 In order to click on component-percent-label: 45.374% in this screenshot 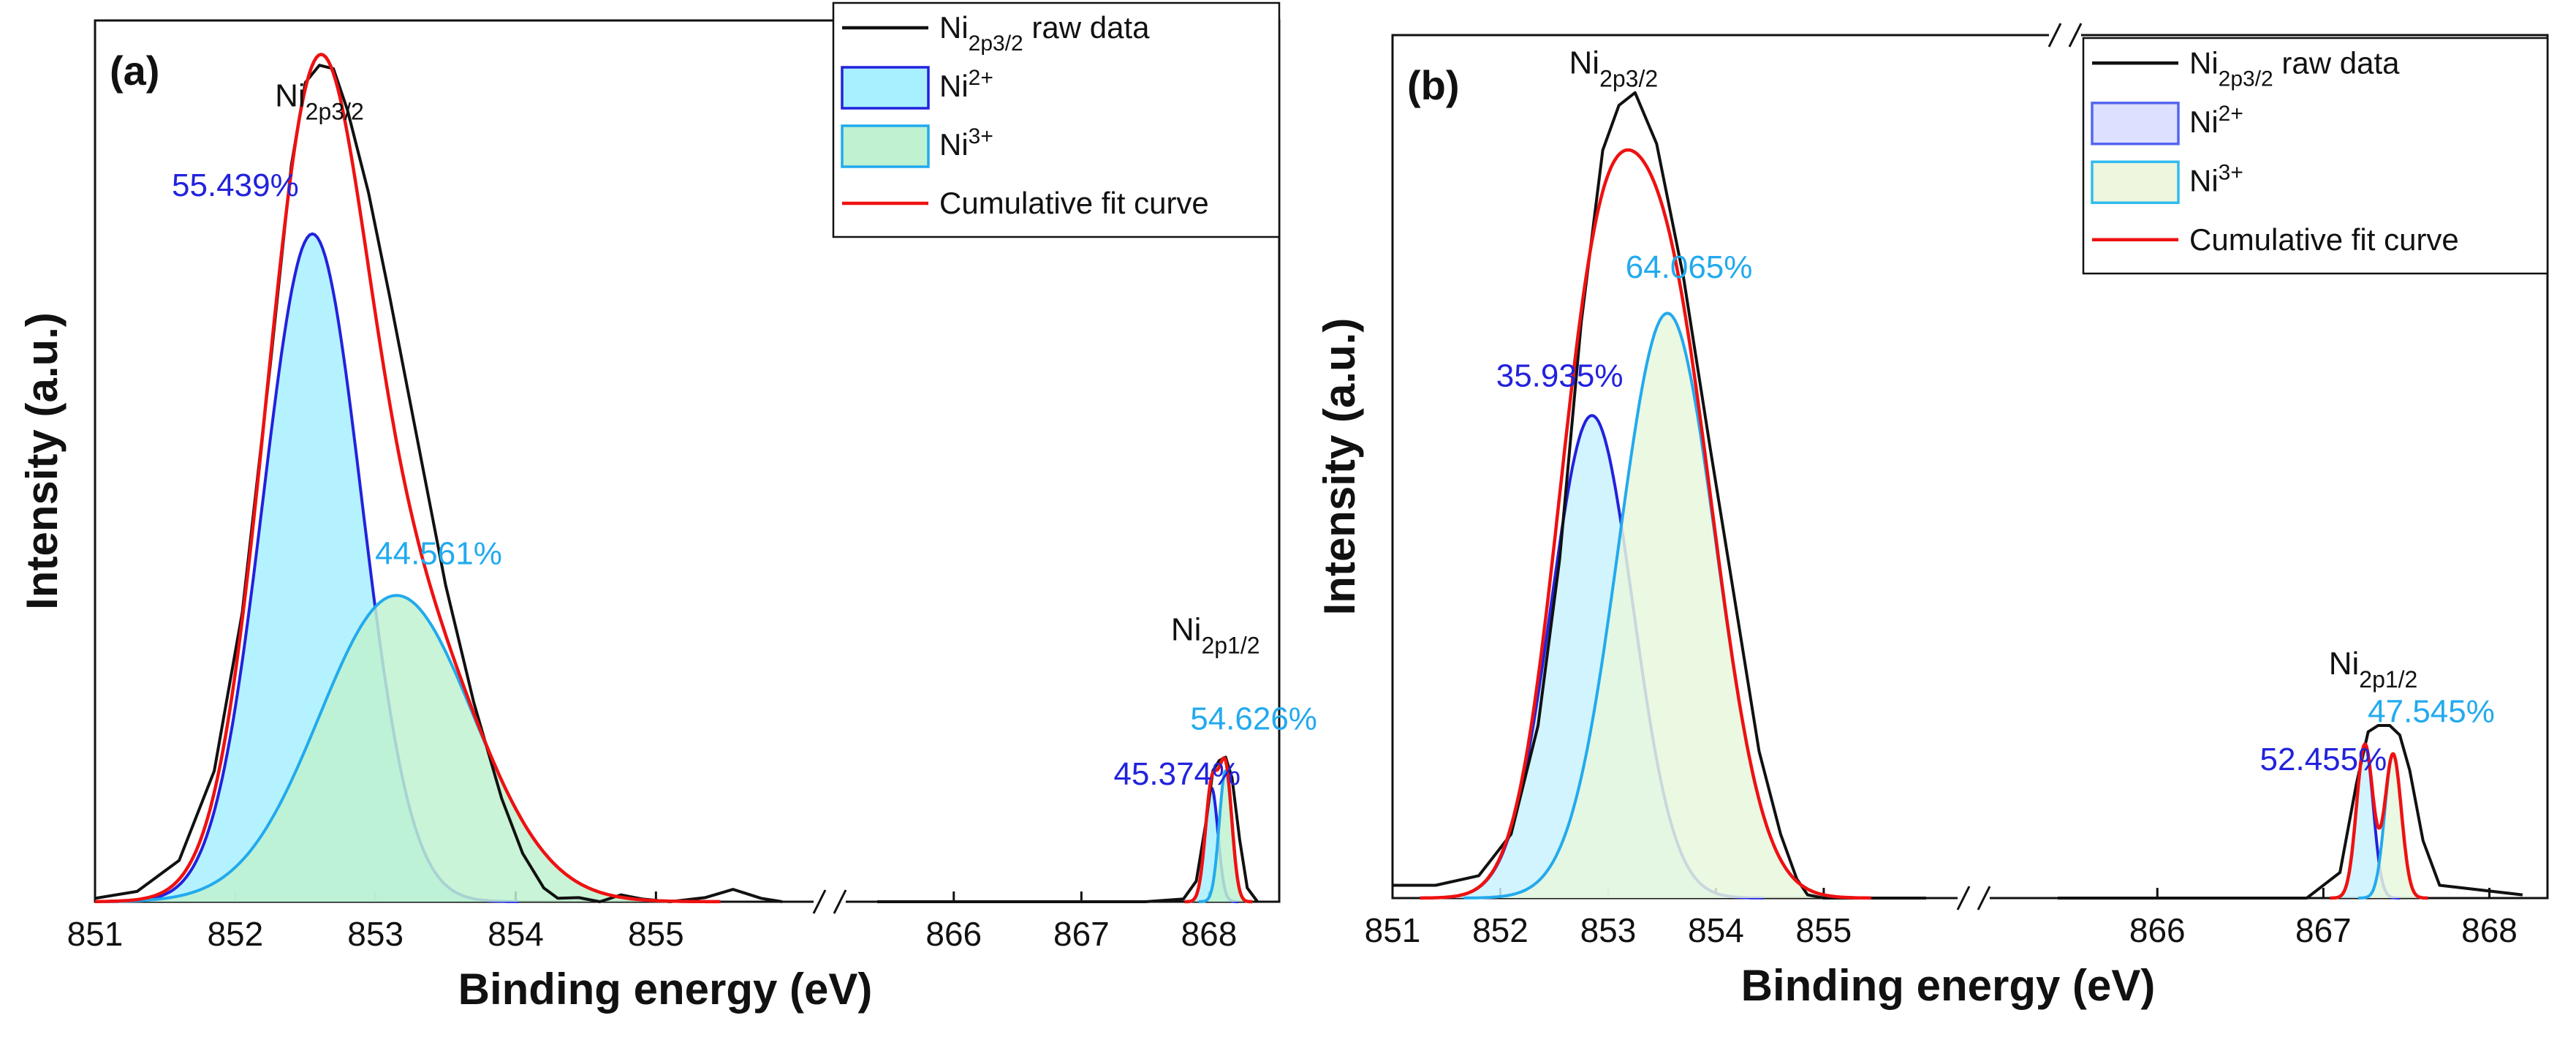, I will do `click(1176, 774)`.